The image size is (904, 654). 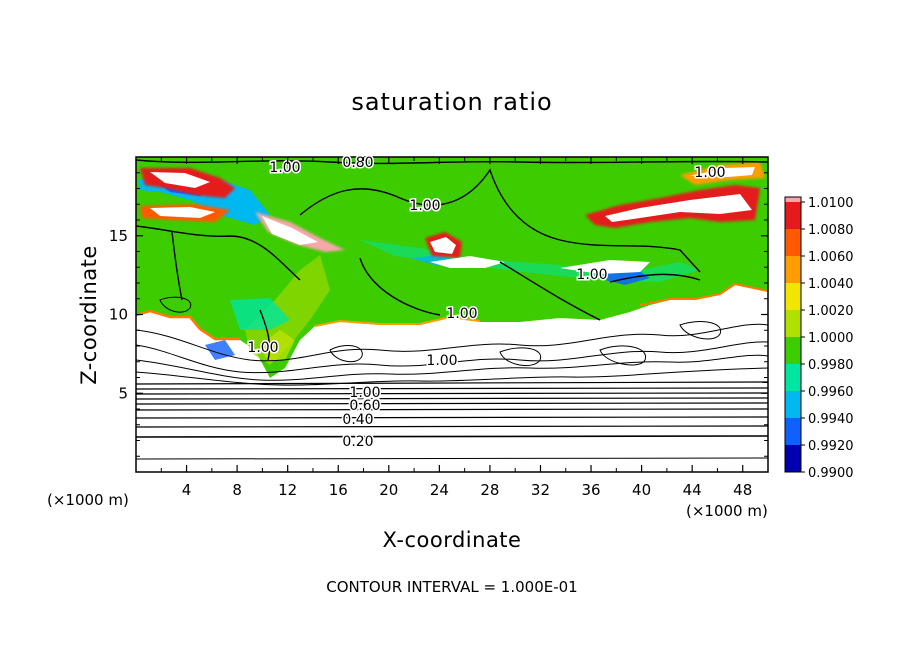 I want to click on x-tick-label: 48, so click(x=742, y=490).